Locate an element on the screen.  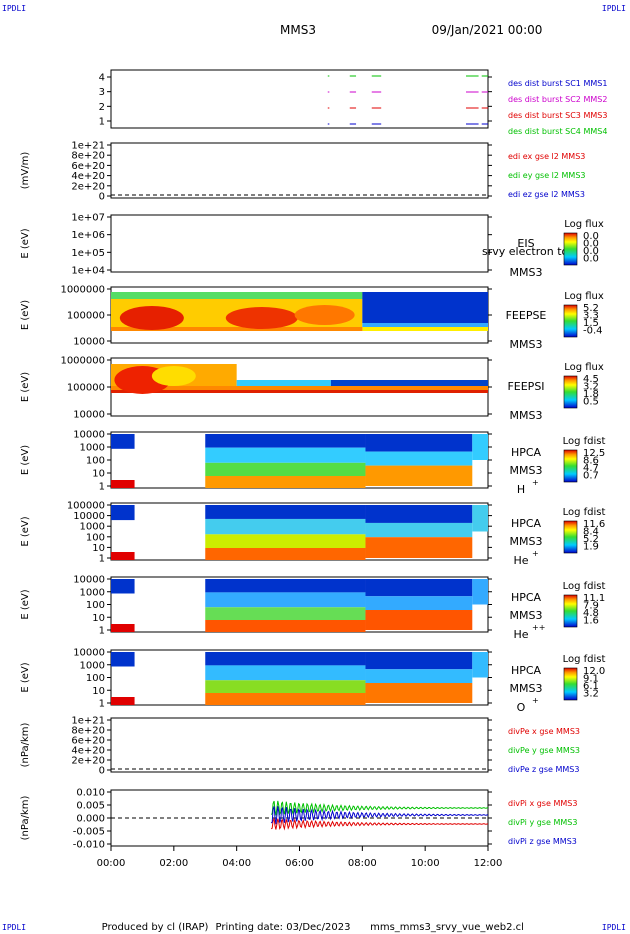
y-tick-label: 1e+05 is located at coordinates (88, 253).